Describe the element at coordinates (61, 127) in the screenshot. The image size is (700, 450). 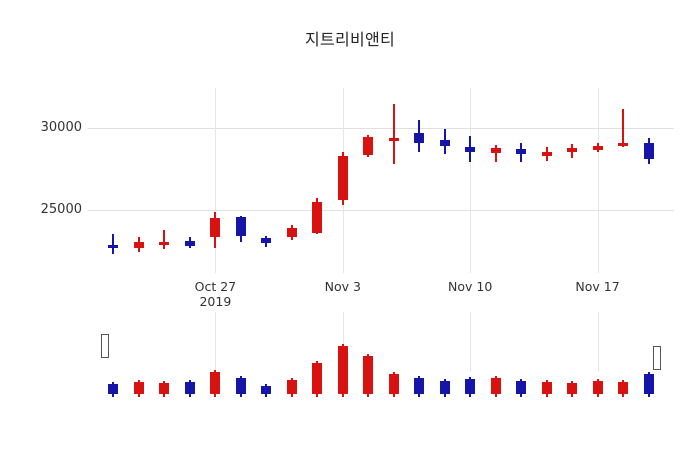
I see `y-axis-label: 30000` at that location.